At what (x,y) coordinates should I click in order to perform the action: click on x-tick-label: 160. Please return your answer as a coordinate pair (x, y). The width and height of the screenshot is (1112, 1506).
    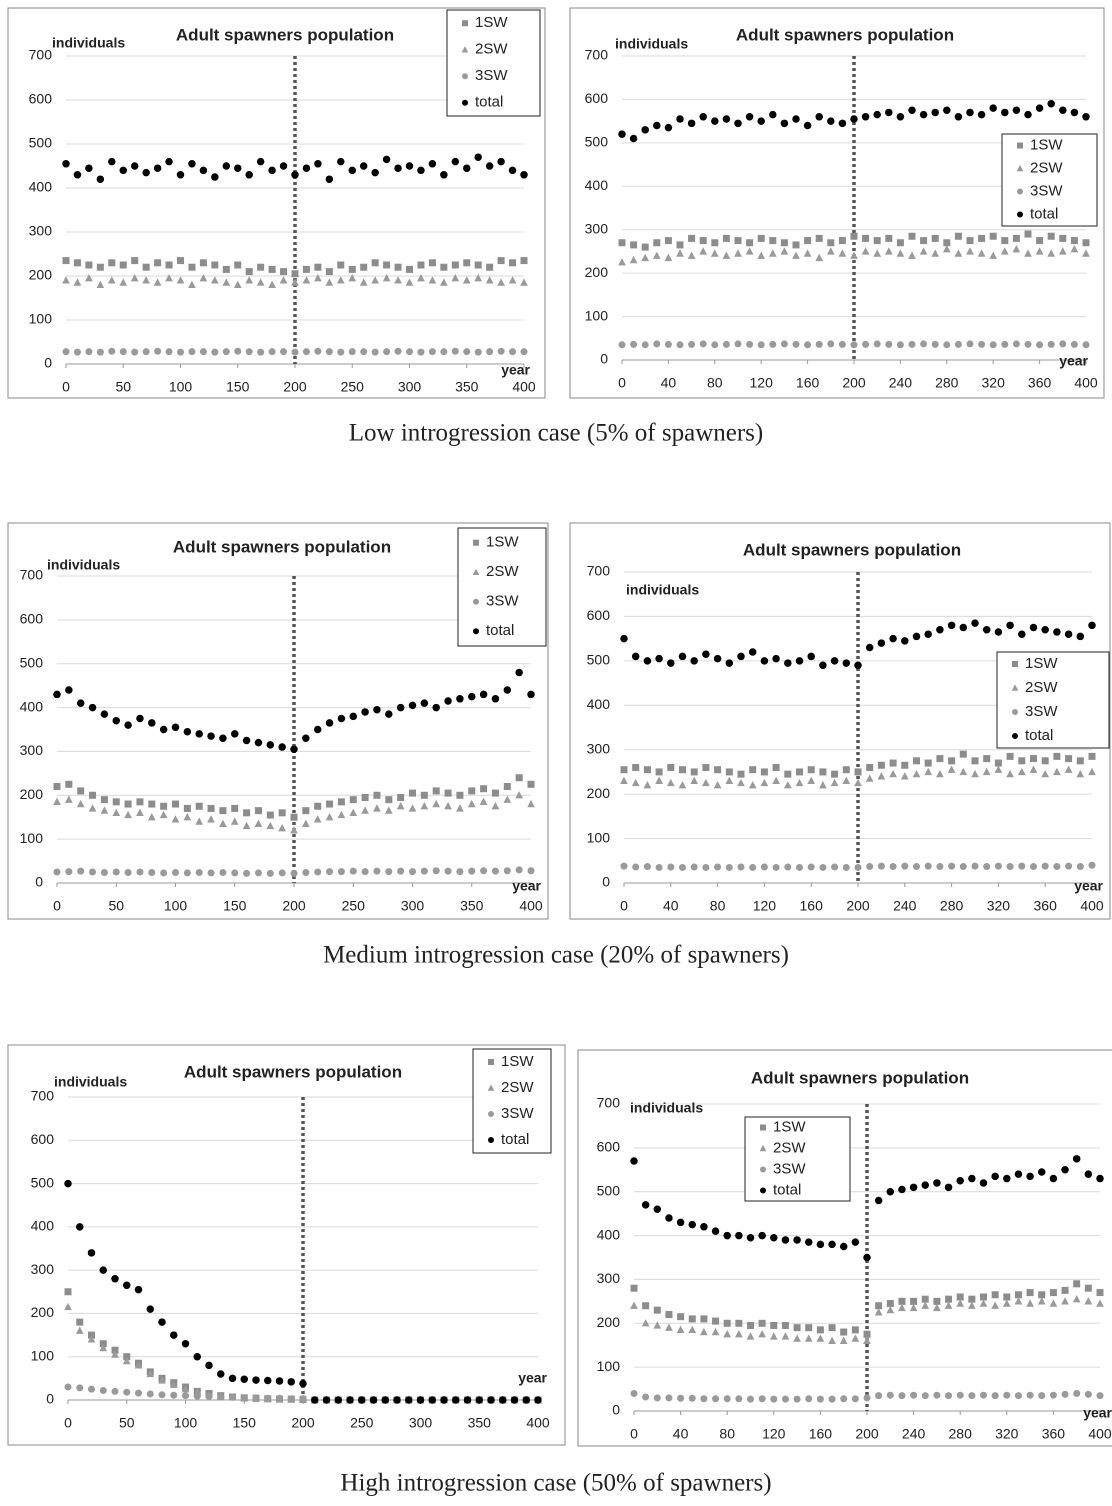
    Looking at the image, I should click on (808, 383).